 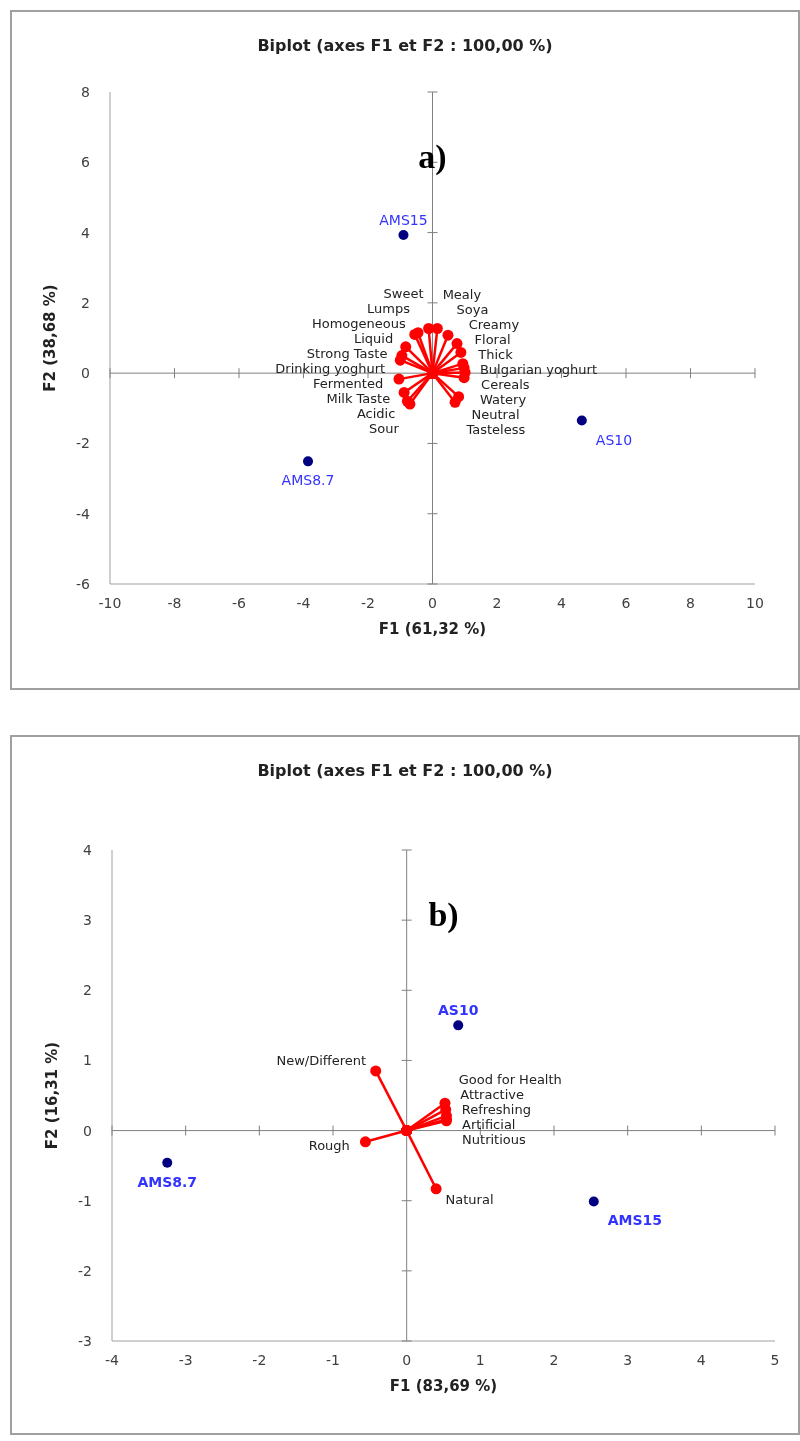 What do you see at coordinates (510, 1080) in the screenshot?
I see `series-label: Good for Health` at bounding box center [510, 1080].